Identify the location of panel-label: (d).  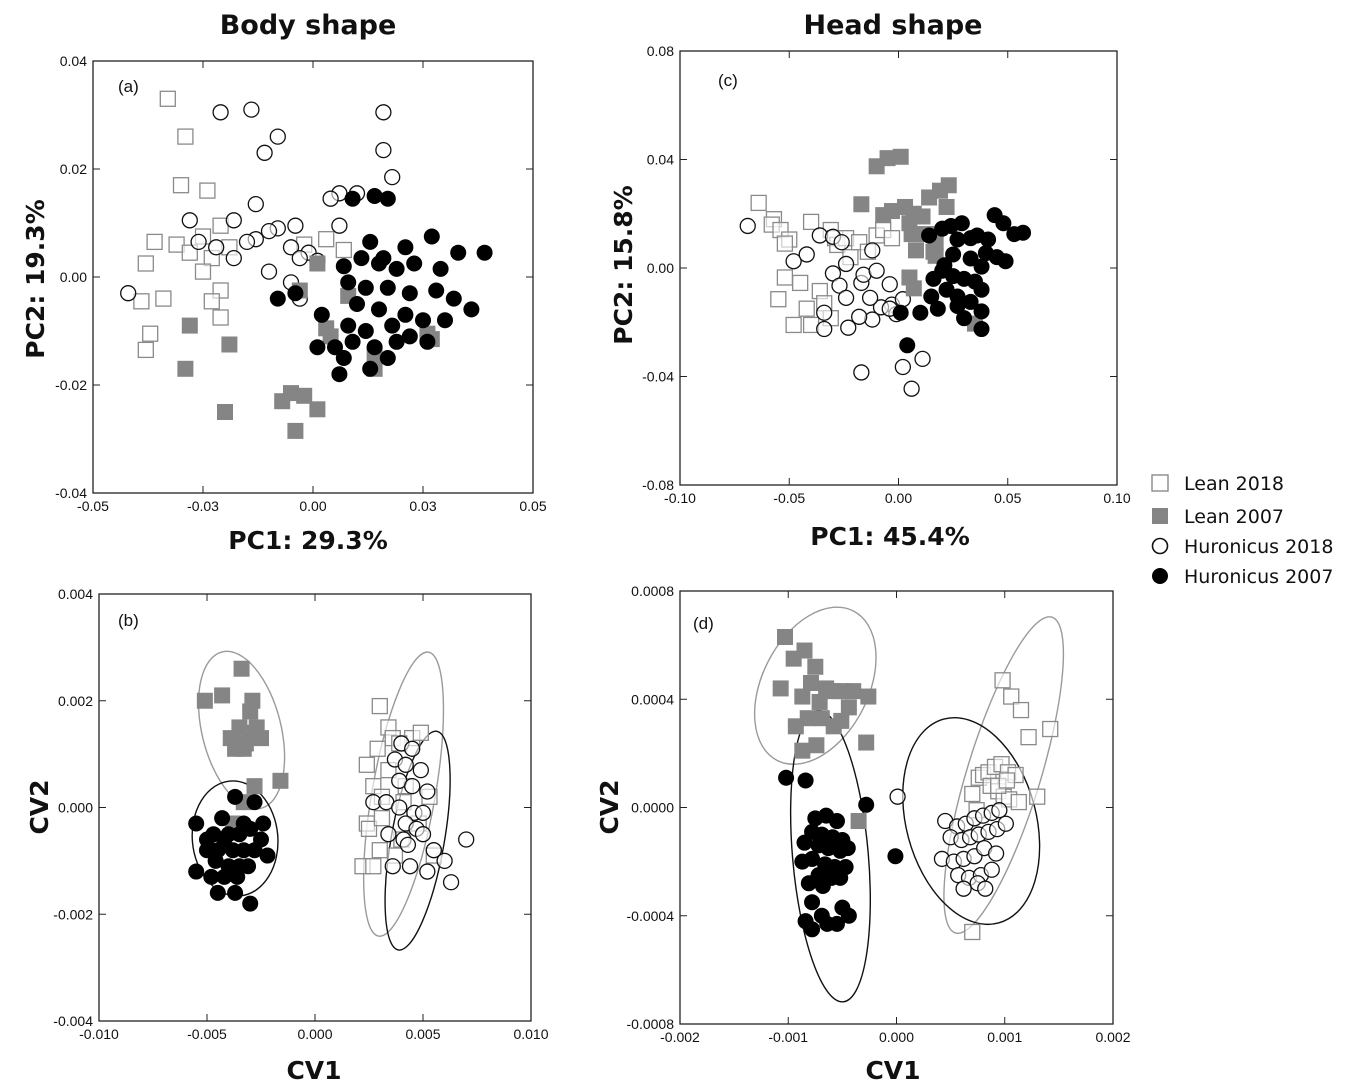
(703, 623).